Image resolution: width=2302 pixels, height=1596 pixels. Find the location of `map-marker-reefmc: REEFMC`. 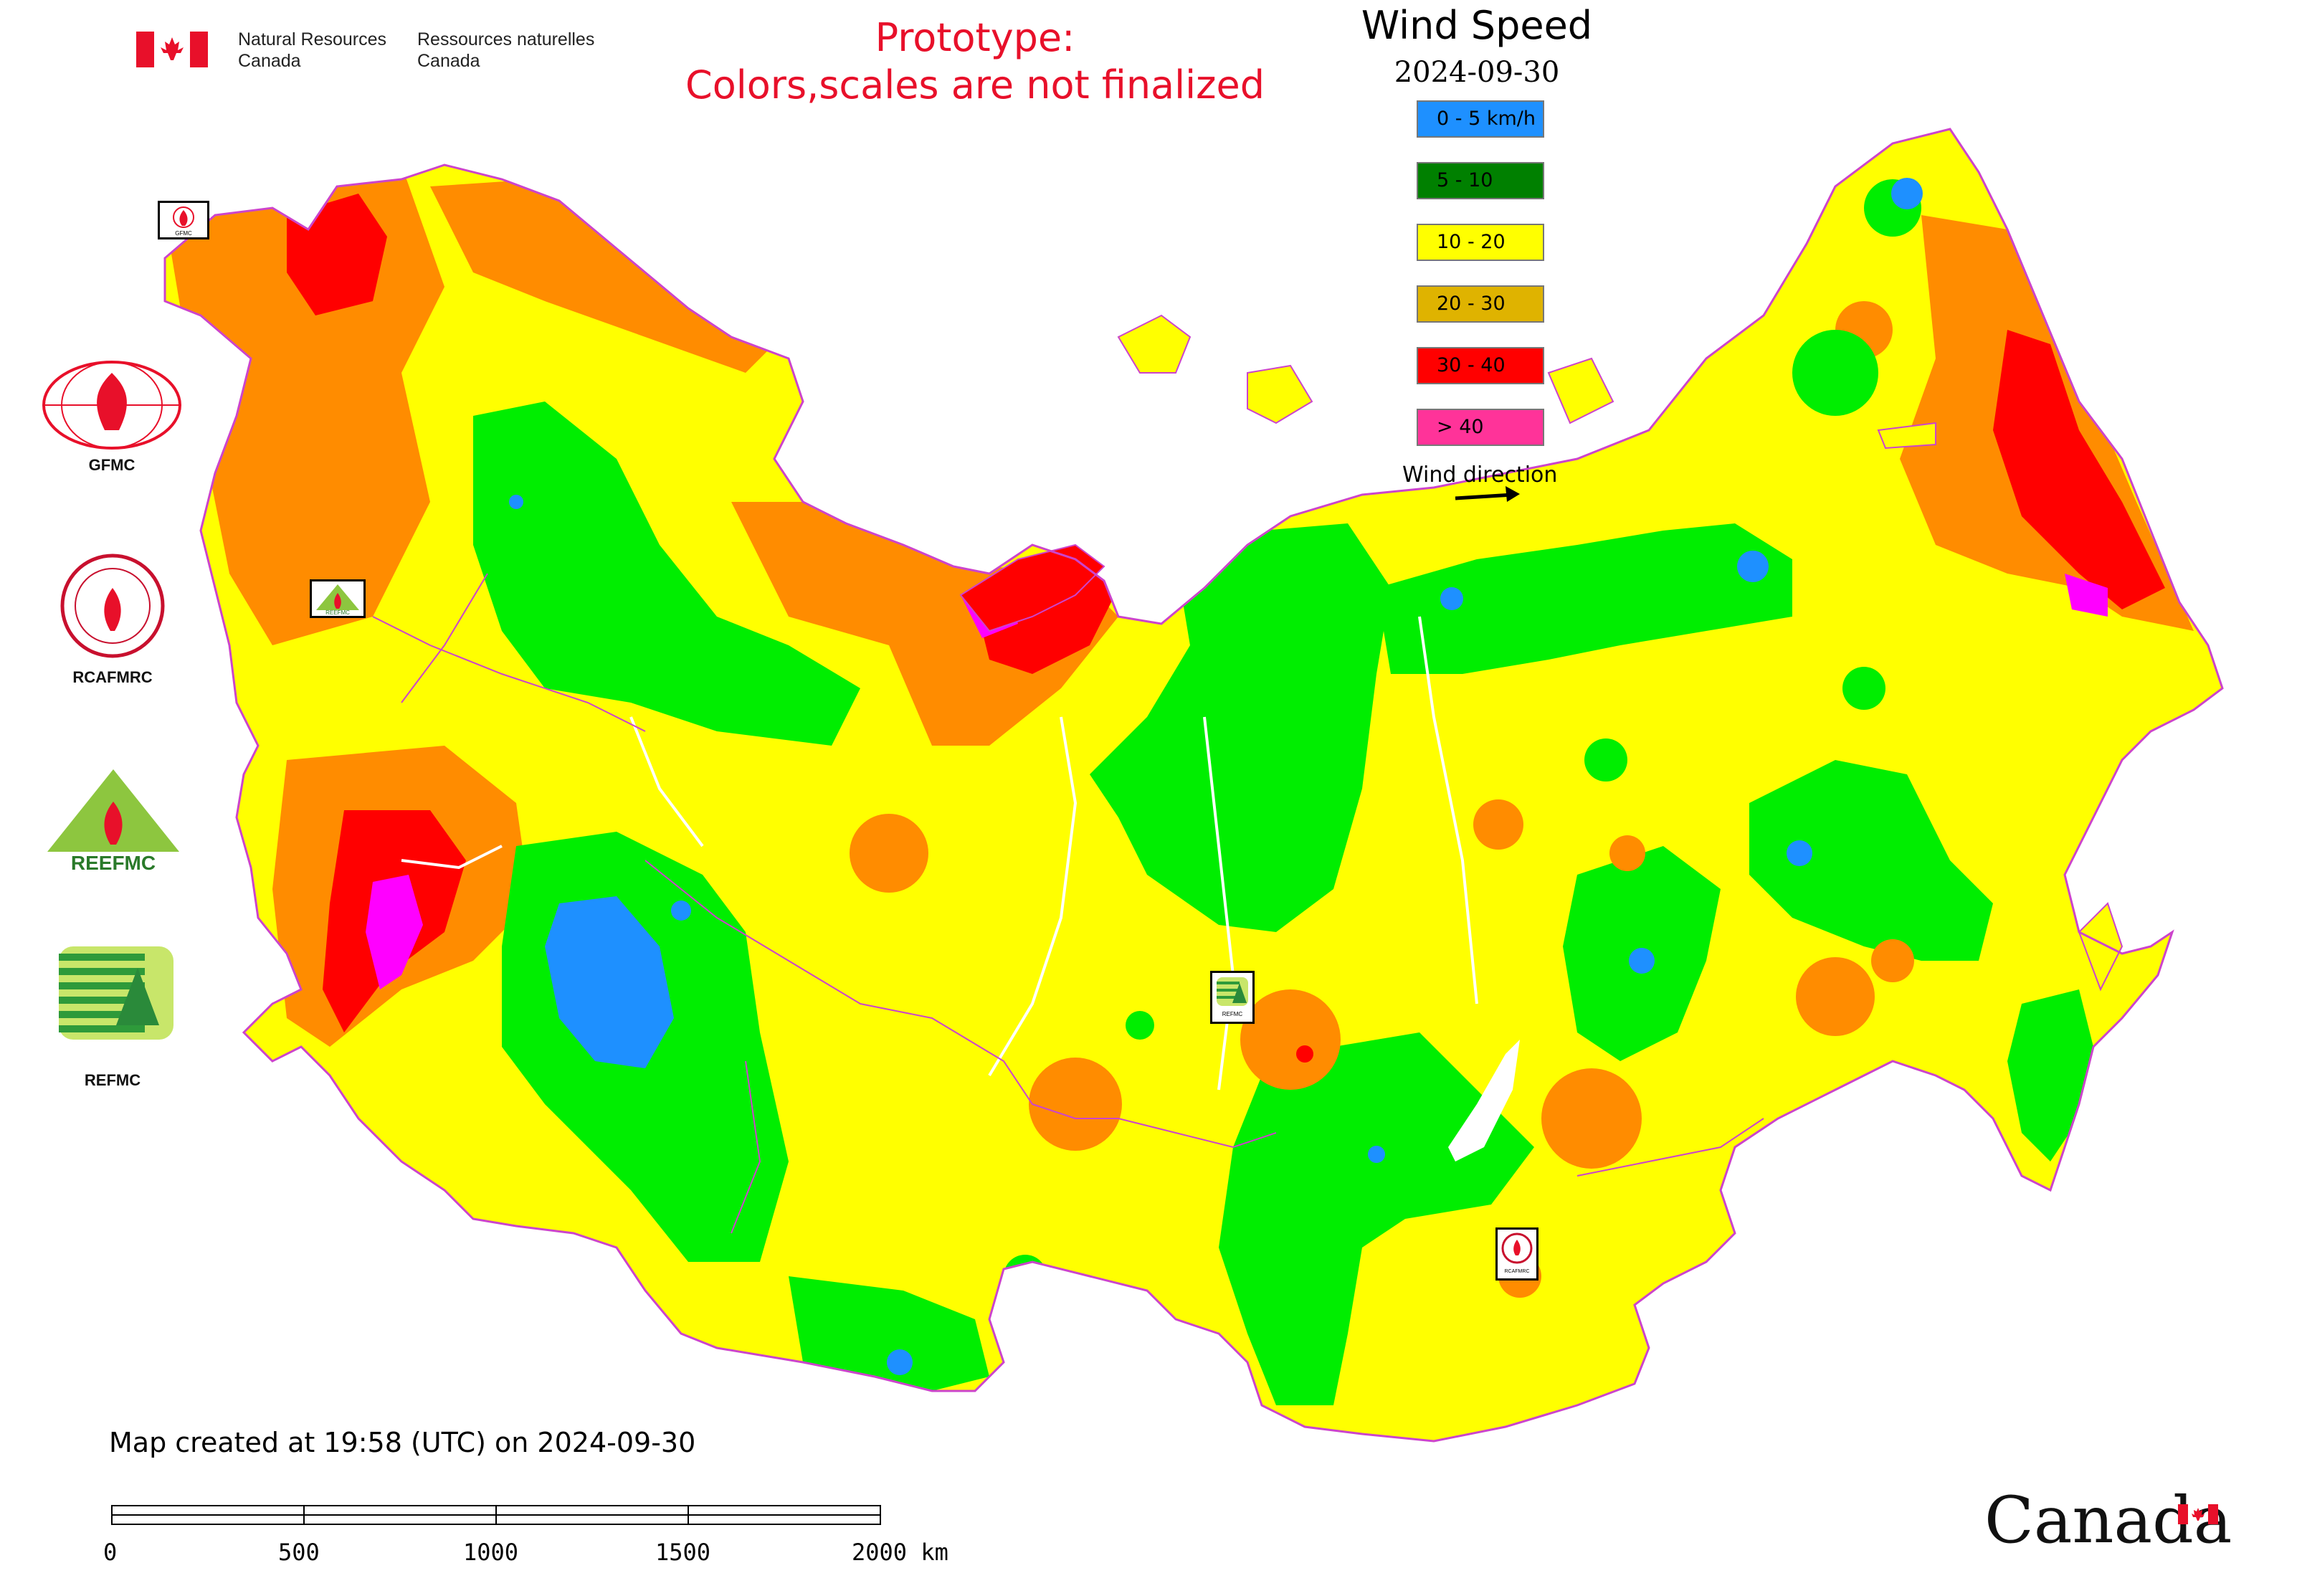

map-marker-reefmc: REEFMC is located at coordinates (338, 598).